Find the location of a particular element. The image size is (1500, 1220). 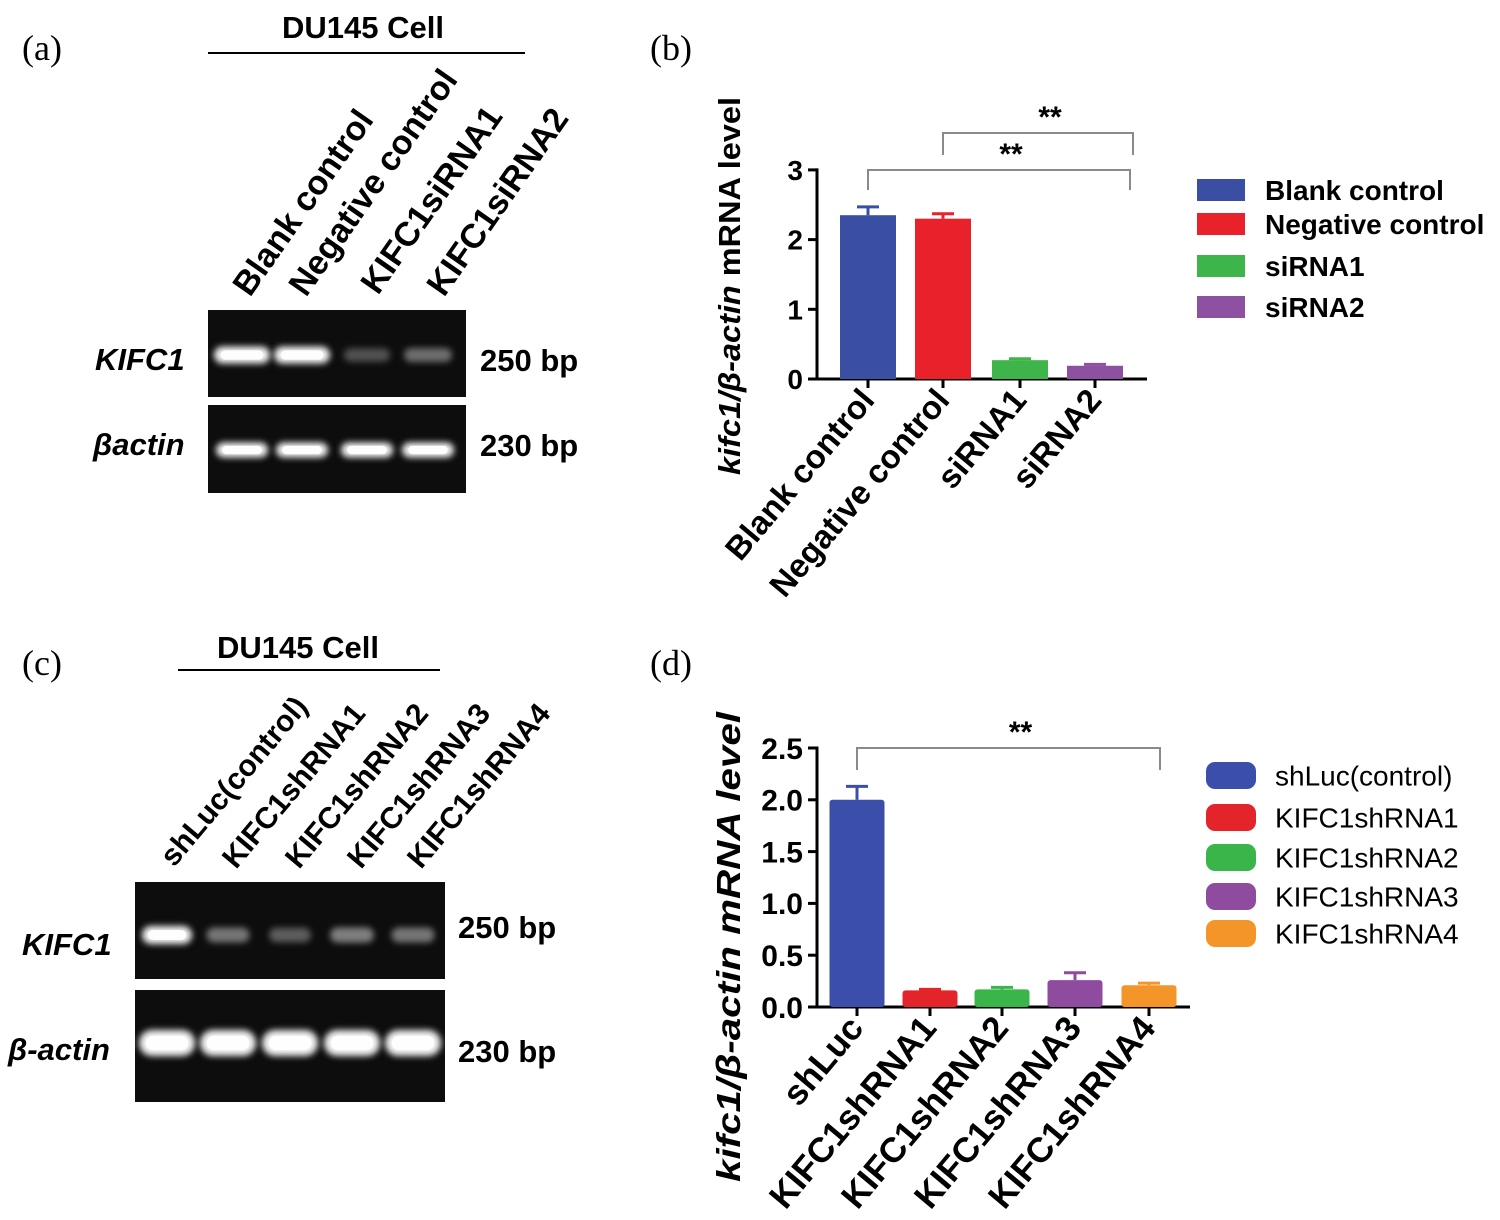

y-tick-label: 1.5 is located at coordinates (782, 852).